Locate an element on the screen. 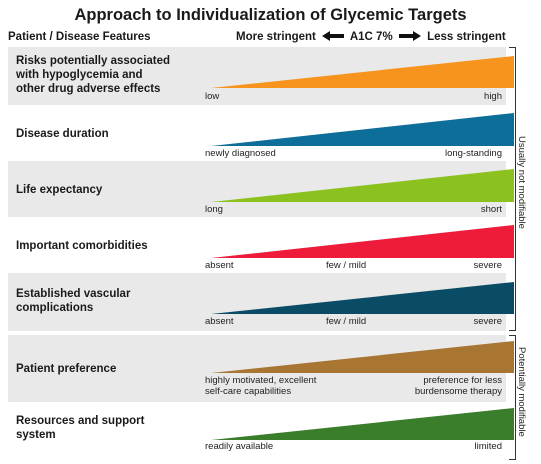 Image resolution: width=541 pixels, height=464 pixels. left-arrow-icon is located at coordinates (333, 36).